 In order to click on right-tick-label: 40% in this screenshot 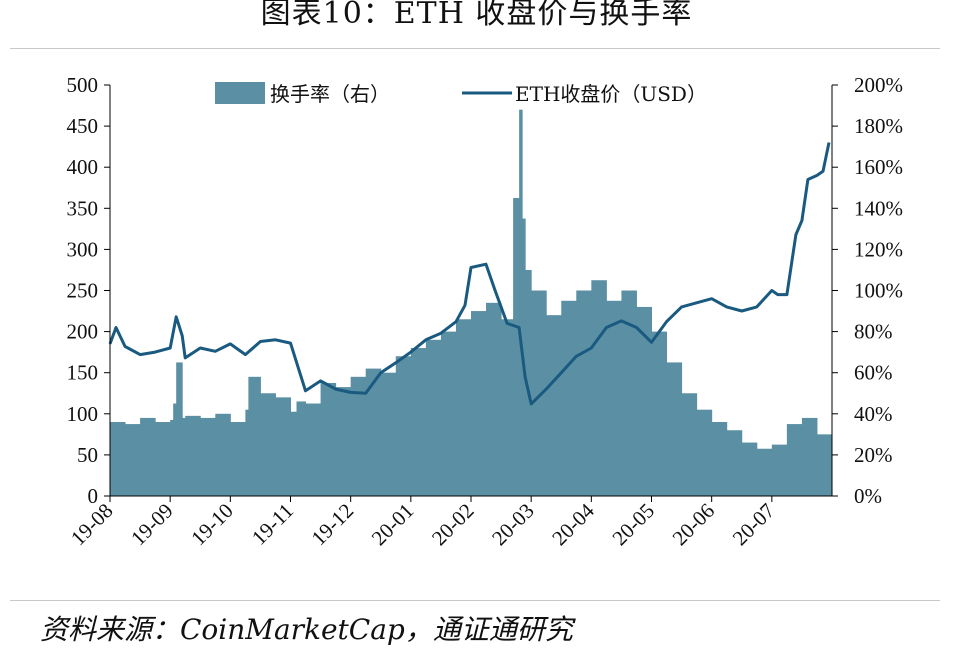, I will do `click(873, 414)`.